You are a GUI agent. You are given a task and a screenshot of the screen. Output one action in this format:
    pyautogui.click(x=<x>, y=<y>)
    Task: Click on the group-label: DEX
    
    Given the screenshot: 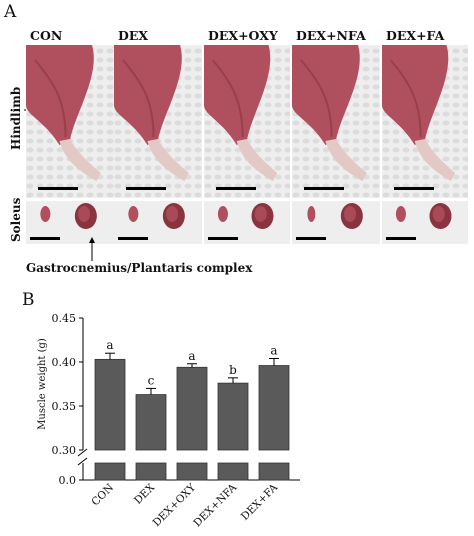 What is the action you would take?
    pyautogui.click(x=133, y=35)
    